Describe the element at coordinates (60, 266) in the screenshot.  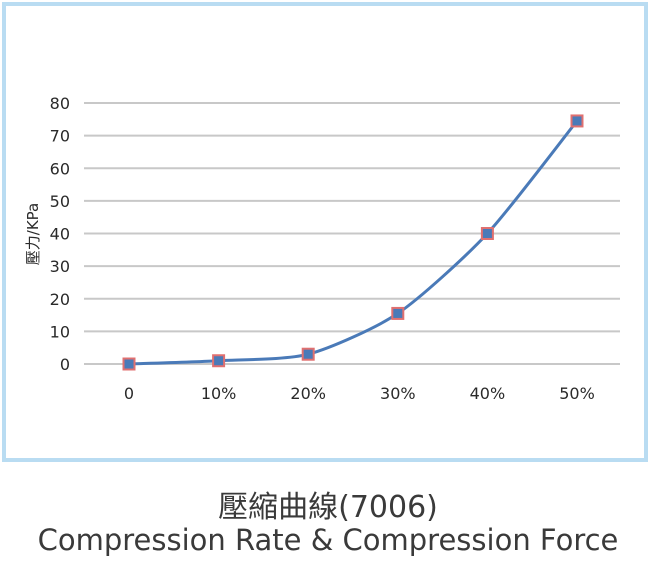
I see `y-tick-label: 30` at that location.